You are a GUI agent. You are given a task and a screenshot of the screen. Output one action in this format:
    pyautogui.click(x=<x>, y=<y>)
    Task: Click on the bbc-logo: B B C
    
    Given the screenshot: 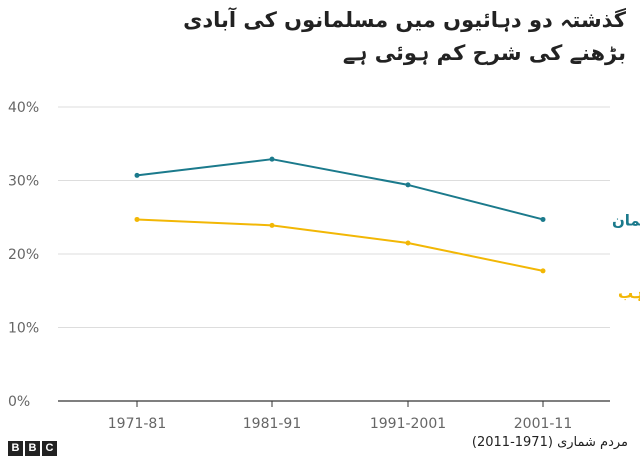 What is the action you would take?
    pyautogui.click(x=32, y=448)
    